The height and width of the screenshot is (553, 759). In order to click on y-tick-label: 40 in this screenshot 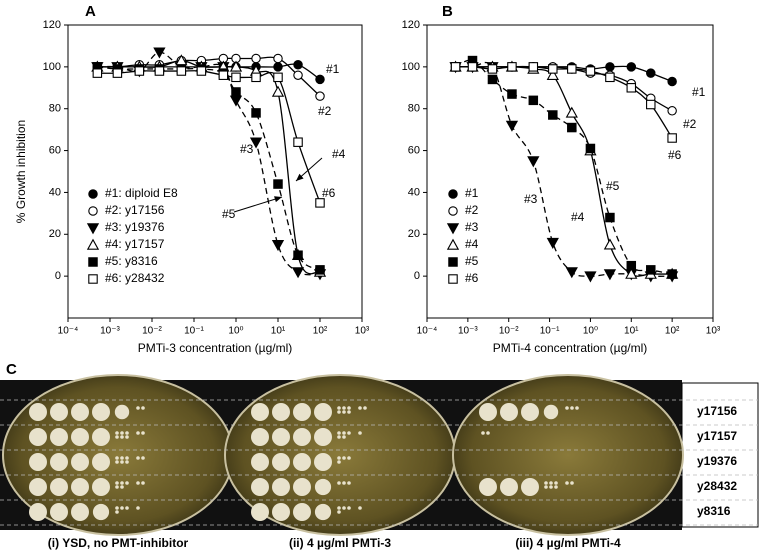, I will do `click(55, 192)`.